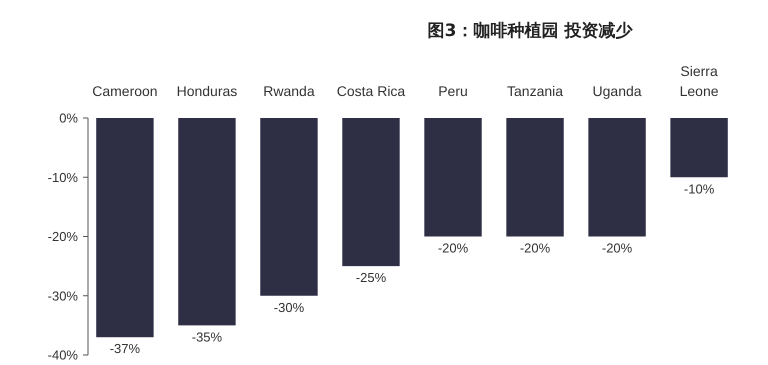 The image size is (768, 365). Describe the element at coordinates (699, 188) in the screenshot. I see `data-label: -10%` at that location.